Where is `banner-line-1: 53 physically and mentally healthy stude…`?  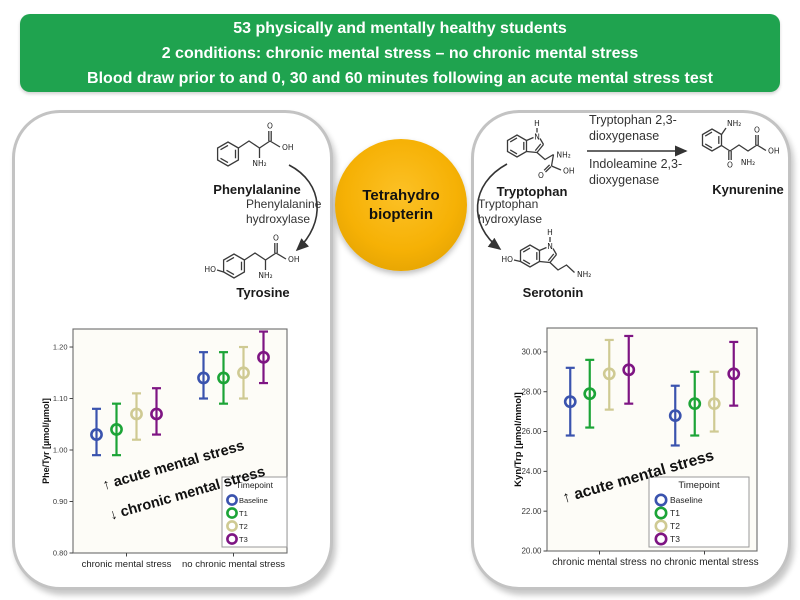 banner-line-1: 53 physically and mentally healthy stude… is located at coordinates (400, 28).